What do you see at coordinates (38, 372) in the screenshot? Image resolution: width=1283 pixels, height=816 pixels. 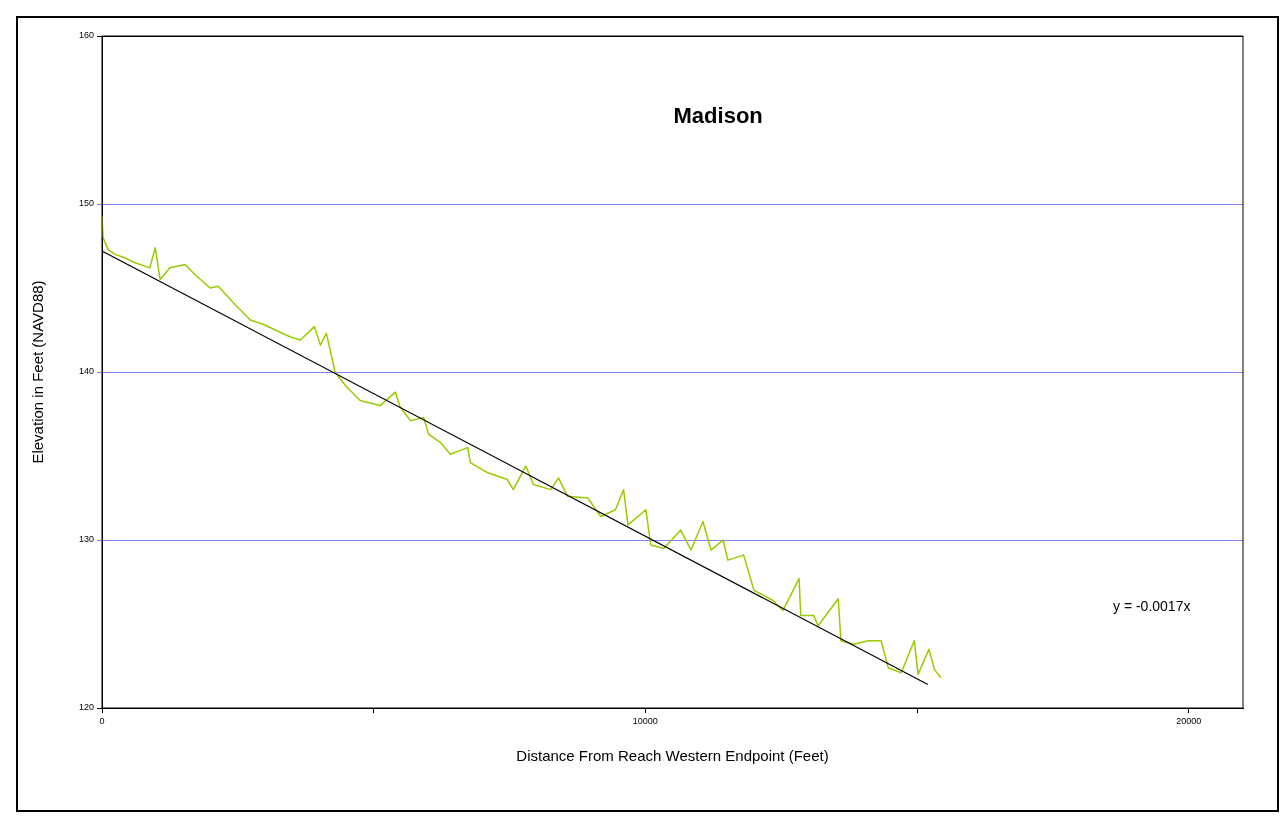 I see `y-axis-title: Elevation in Feet (NAVD88)` at bounding box center [38, 372].